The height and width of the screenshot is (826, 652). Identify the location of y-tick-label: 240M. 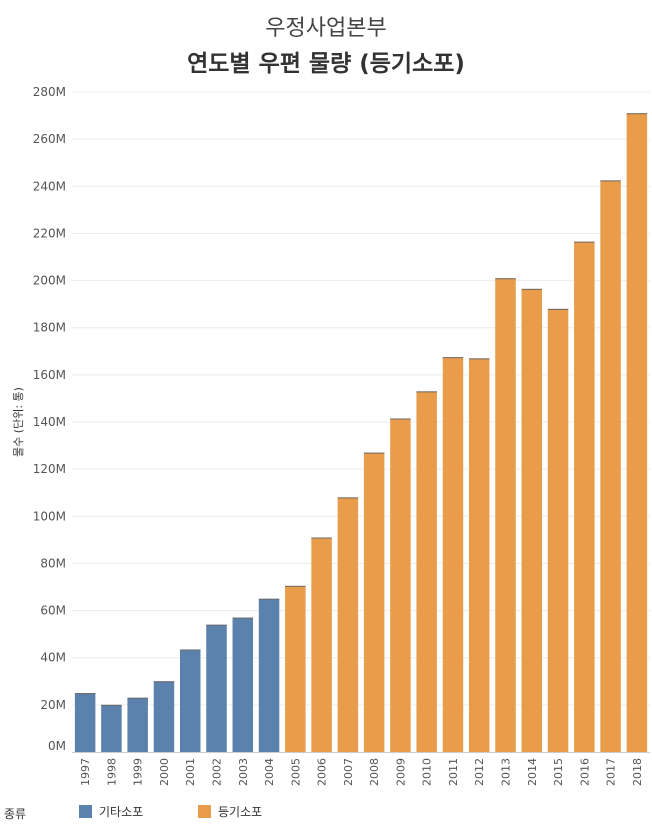
(49, 186).